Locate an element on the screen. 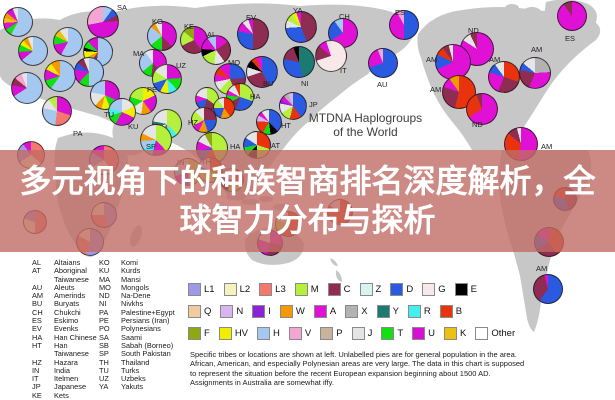  abbrev-code: KO is located at coordinates (104, 262).